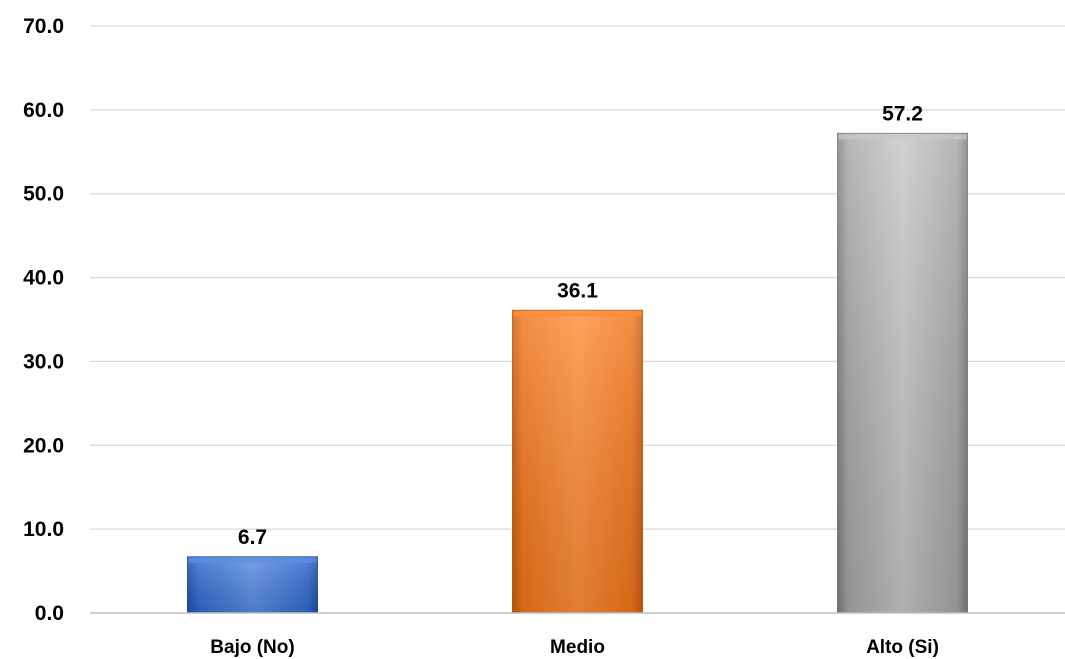 The image size is (1065, 659). I want to click on y-tick-label: 70.0, so click(43, 26).